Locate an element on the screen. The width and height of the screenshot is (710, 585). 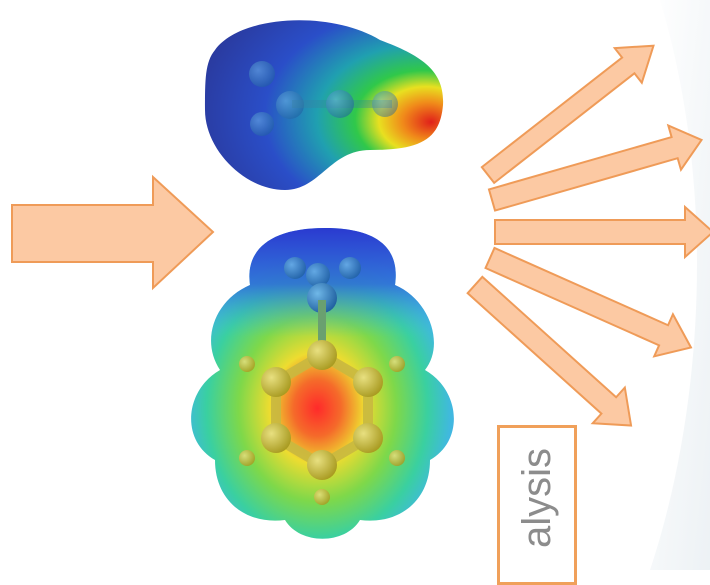
input-arrow is located at coordinates (113, 232).